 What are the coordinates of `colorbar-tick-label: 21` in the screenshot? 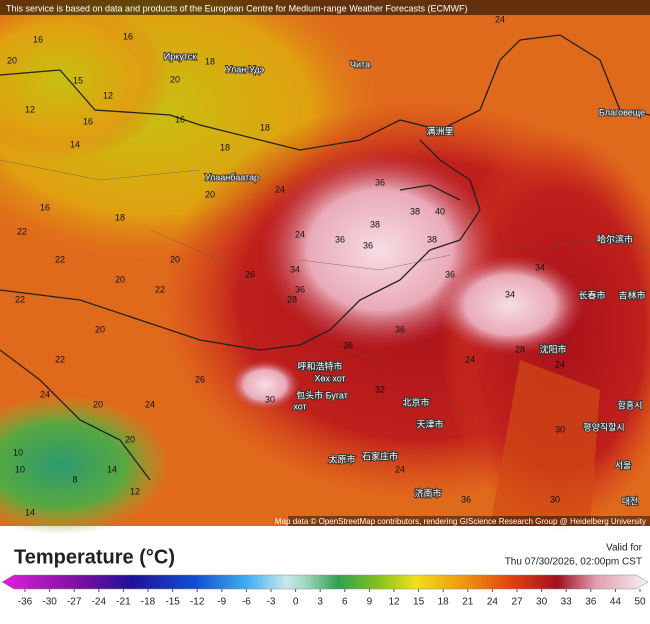 It's located at (468, 602).